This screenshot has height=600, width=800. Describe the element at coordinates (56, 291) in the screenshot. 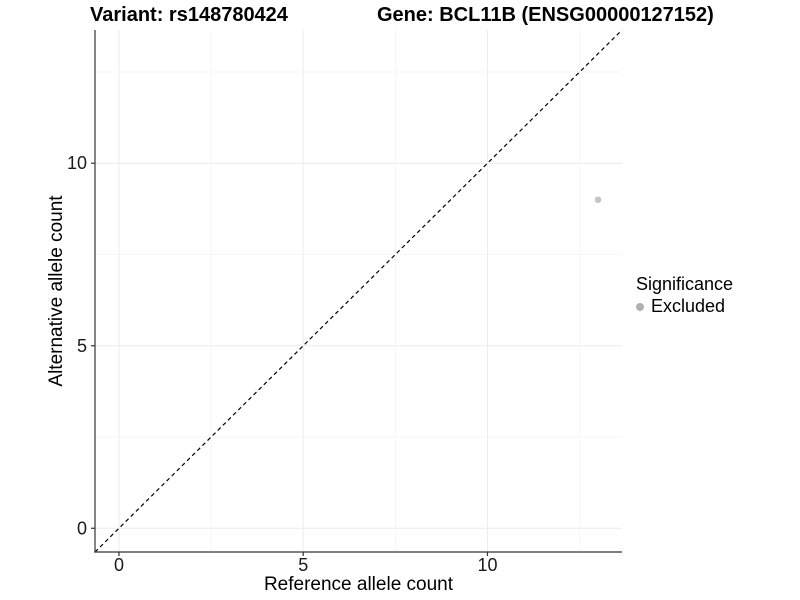

I see `y-axis-title: Alternative allele count` at that location.